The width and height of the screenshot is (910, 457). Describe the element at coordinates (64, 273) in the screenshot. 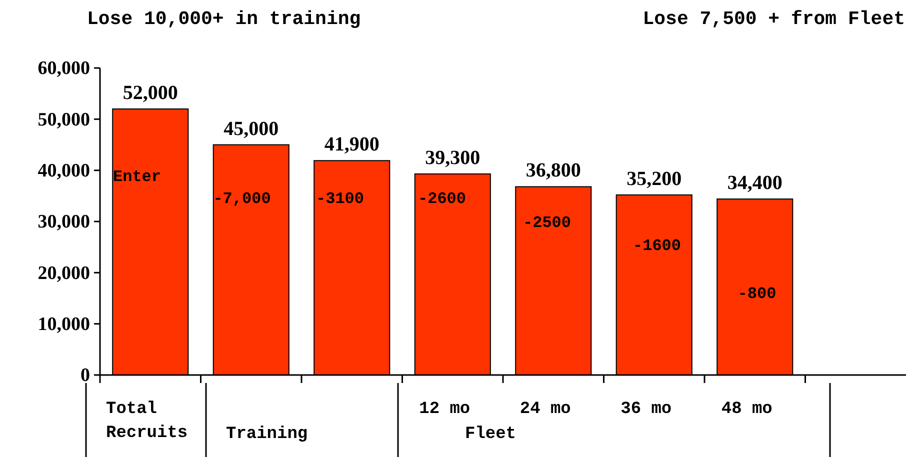

I see `y-tick-label: 20,000` at that location.